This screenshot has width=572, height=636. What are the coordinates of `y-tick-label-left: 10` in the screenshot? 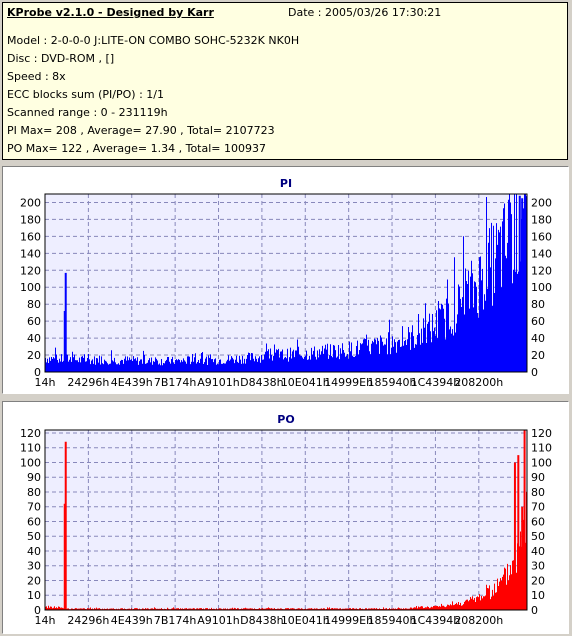 It's located at (34, 595).